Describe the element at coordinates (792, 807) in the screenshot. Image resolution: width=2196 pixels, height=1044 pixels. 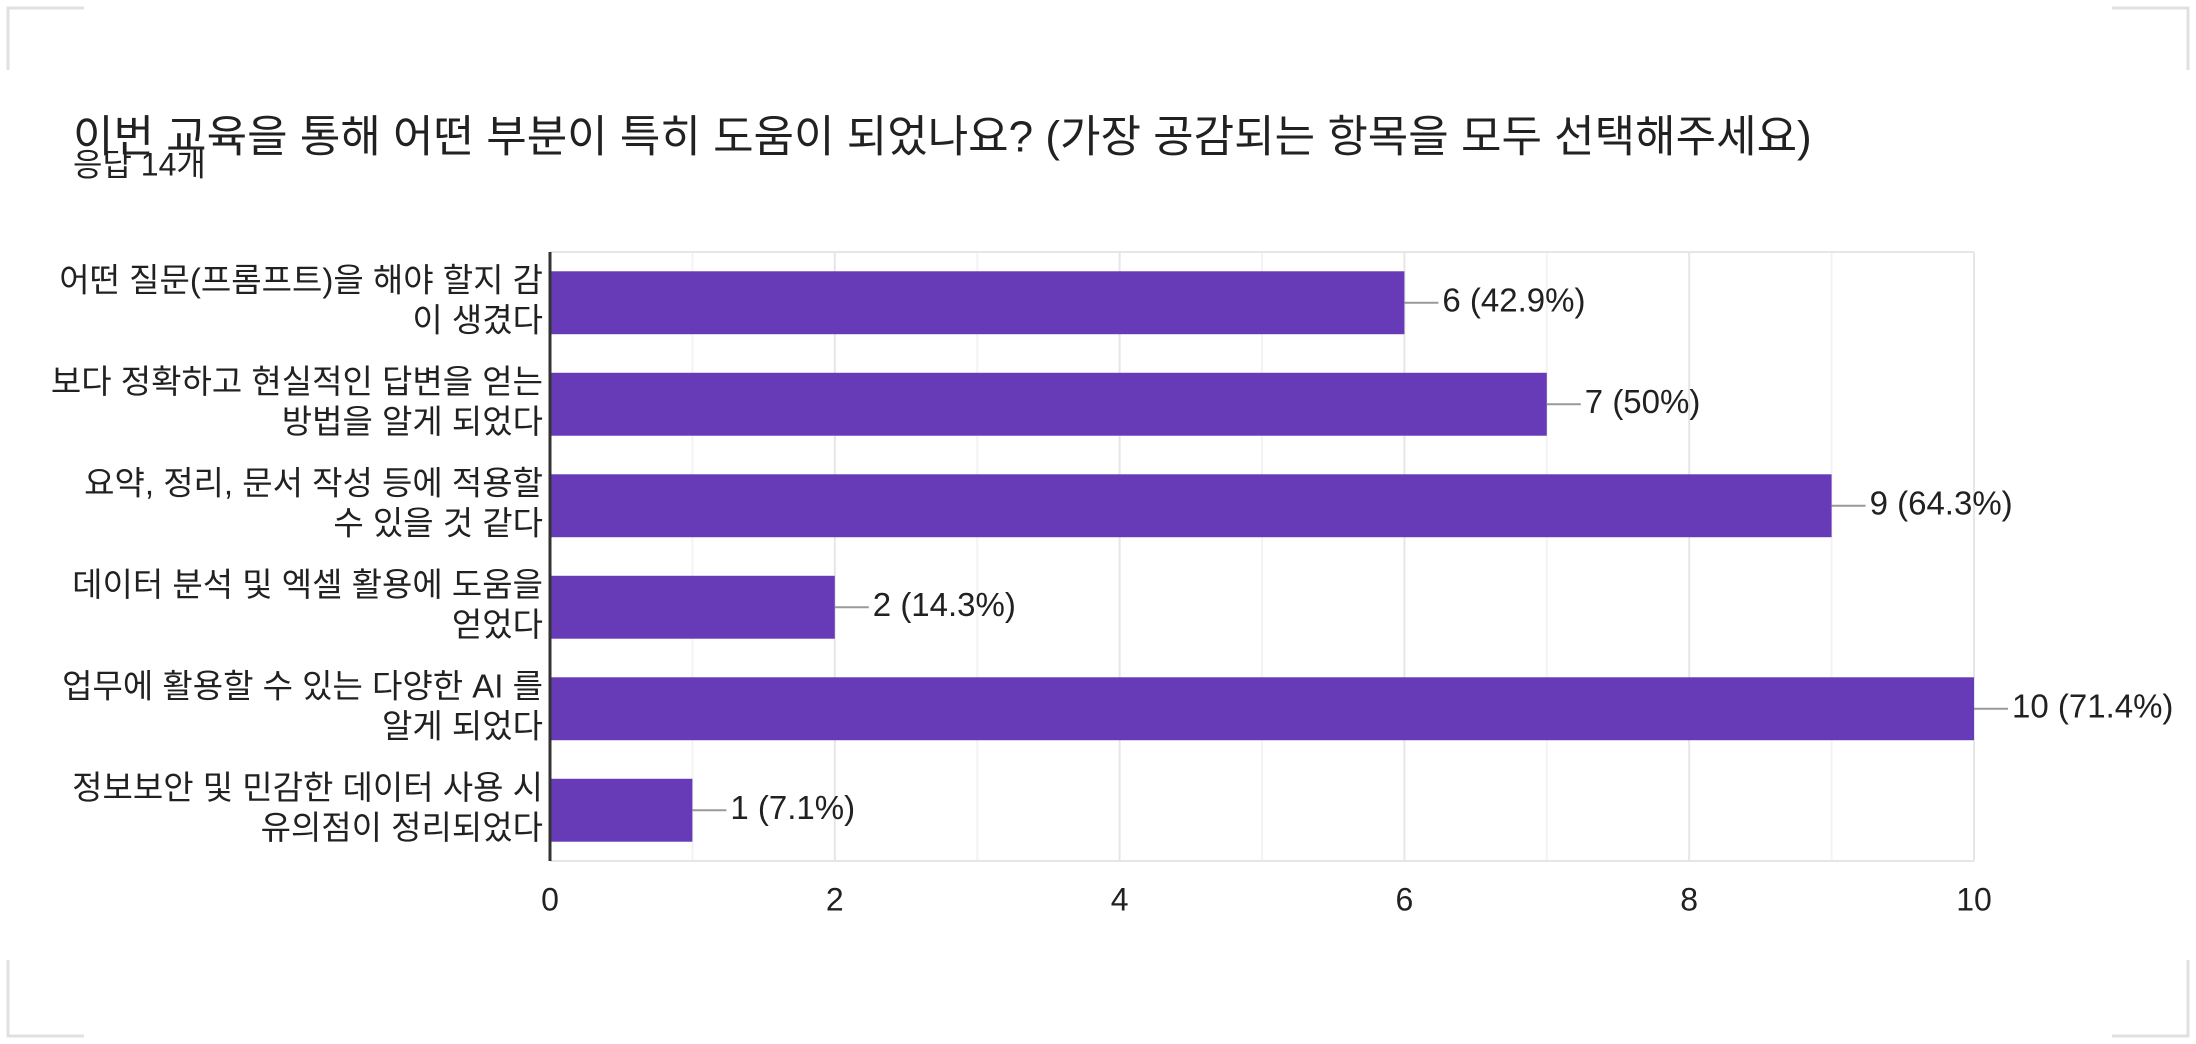
I see `value-label: 1 (7.1%)` at that location.